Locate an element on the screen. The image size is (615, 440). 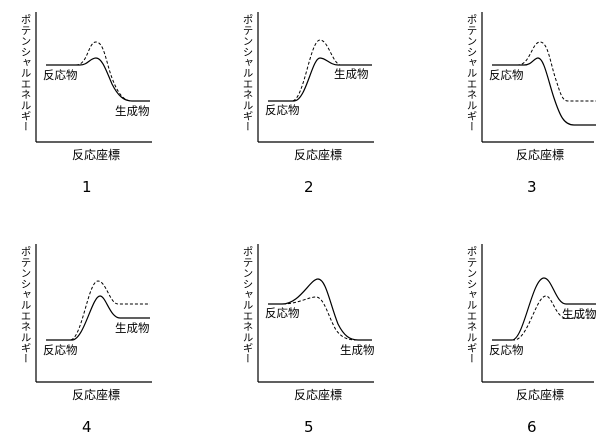
panel-number: 6 is located at coordinates (532, 427).